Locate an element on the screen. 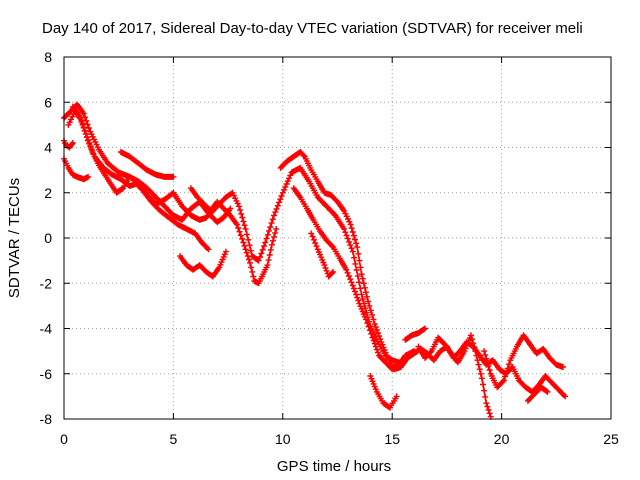  y-tick-label: -4 is located at coordinates (46, 329).